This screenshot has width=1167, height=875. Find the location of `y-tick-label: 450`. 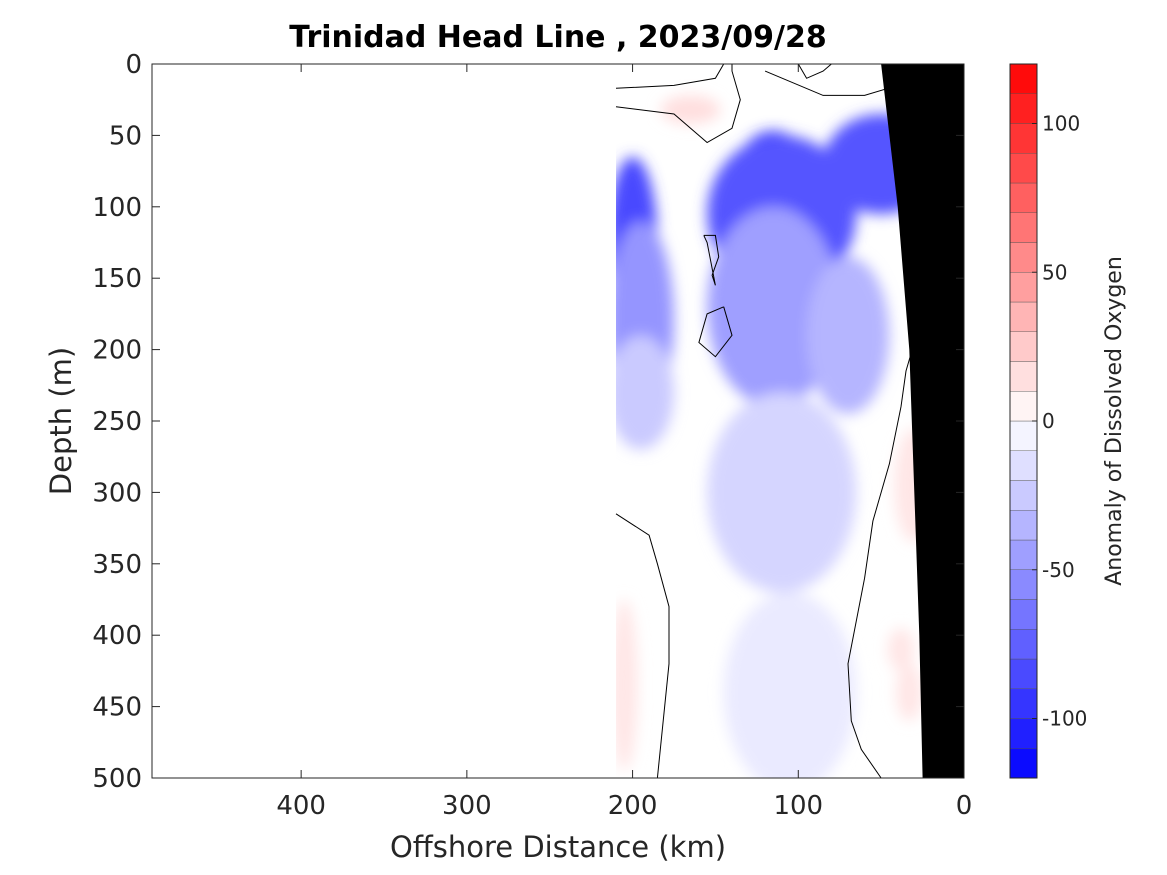

y-tick-label: 450 is located at coordinates (117, 708).